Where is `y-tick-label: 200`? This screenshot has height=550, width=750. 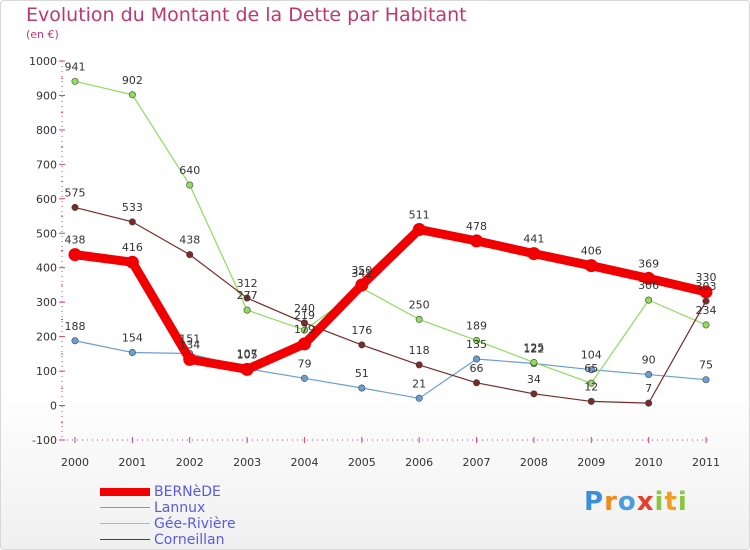 y-tick-label: 200 is located at coordinates (46, 337).